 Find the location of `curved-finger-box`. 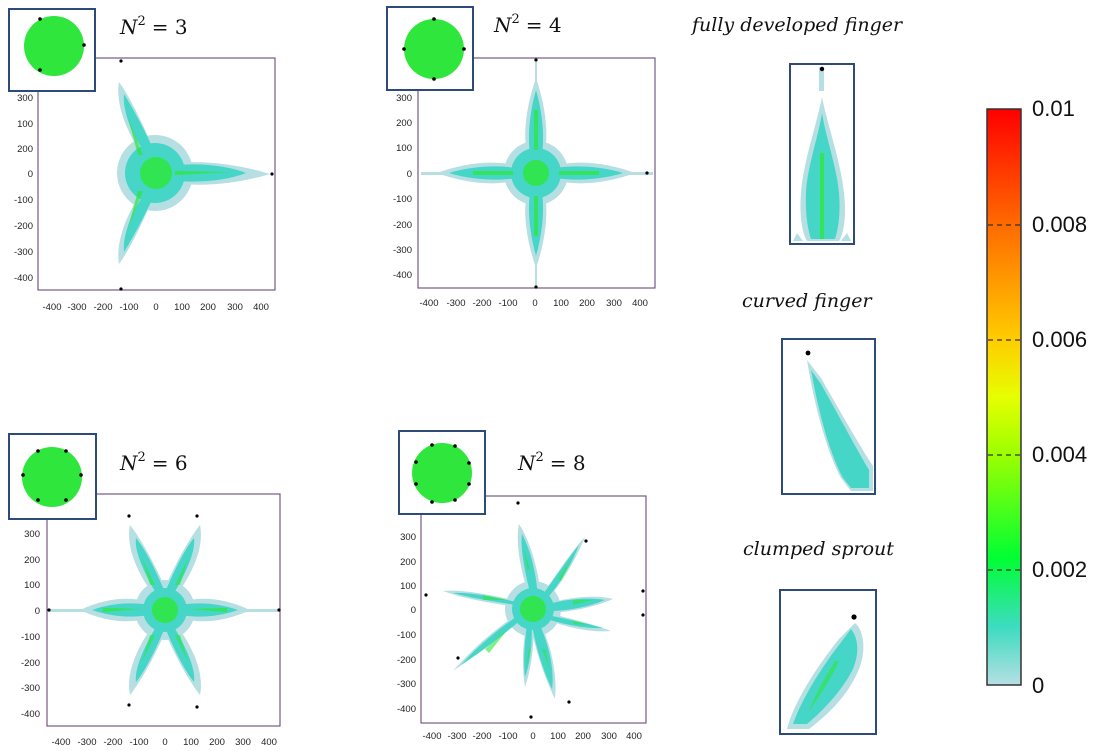

curved-finger-box is located at coordinates (828, 416).